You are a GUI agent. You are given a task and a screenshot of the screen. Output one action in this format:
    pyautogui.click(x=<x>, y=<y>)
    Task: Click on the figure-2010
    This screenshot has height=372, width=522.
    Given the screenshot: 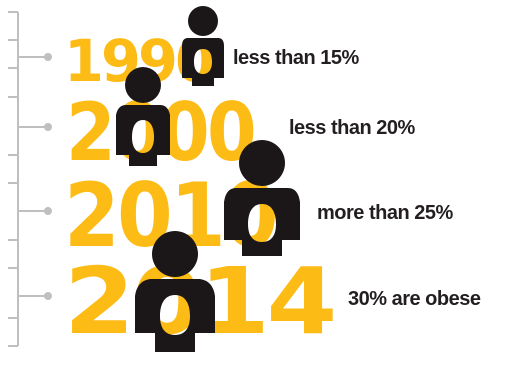 What is the action you would take?
    pyautogui.click(x=262, y=198)
    